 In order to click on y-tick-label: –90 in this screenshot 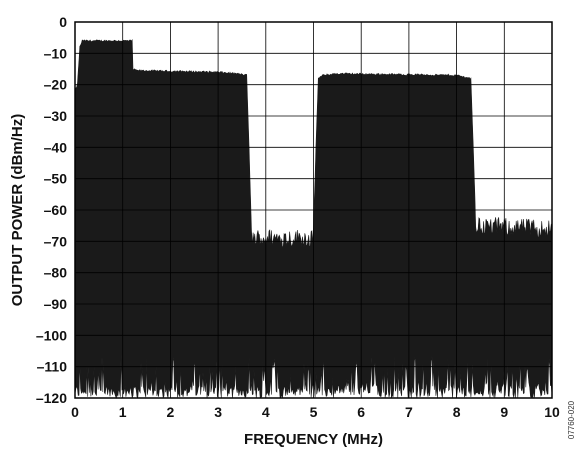, I will do `click(56, 304)`.